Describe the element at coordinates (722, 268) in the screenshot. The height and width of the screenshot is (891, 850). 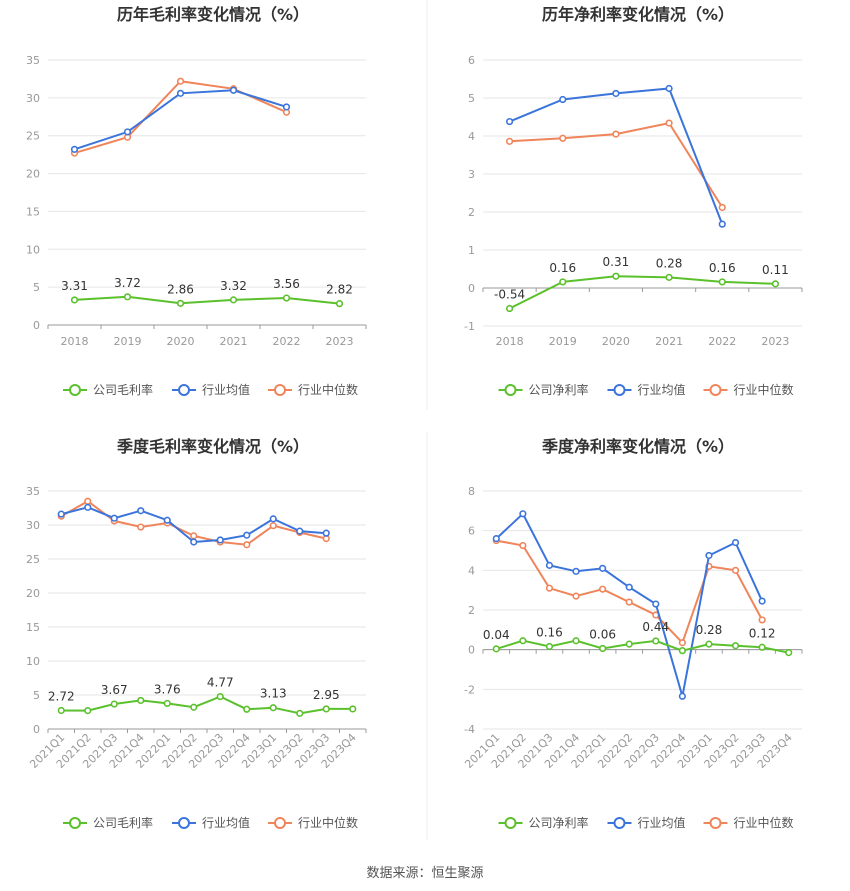
I see `data-label: 0.16` at that location.